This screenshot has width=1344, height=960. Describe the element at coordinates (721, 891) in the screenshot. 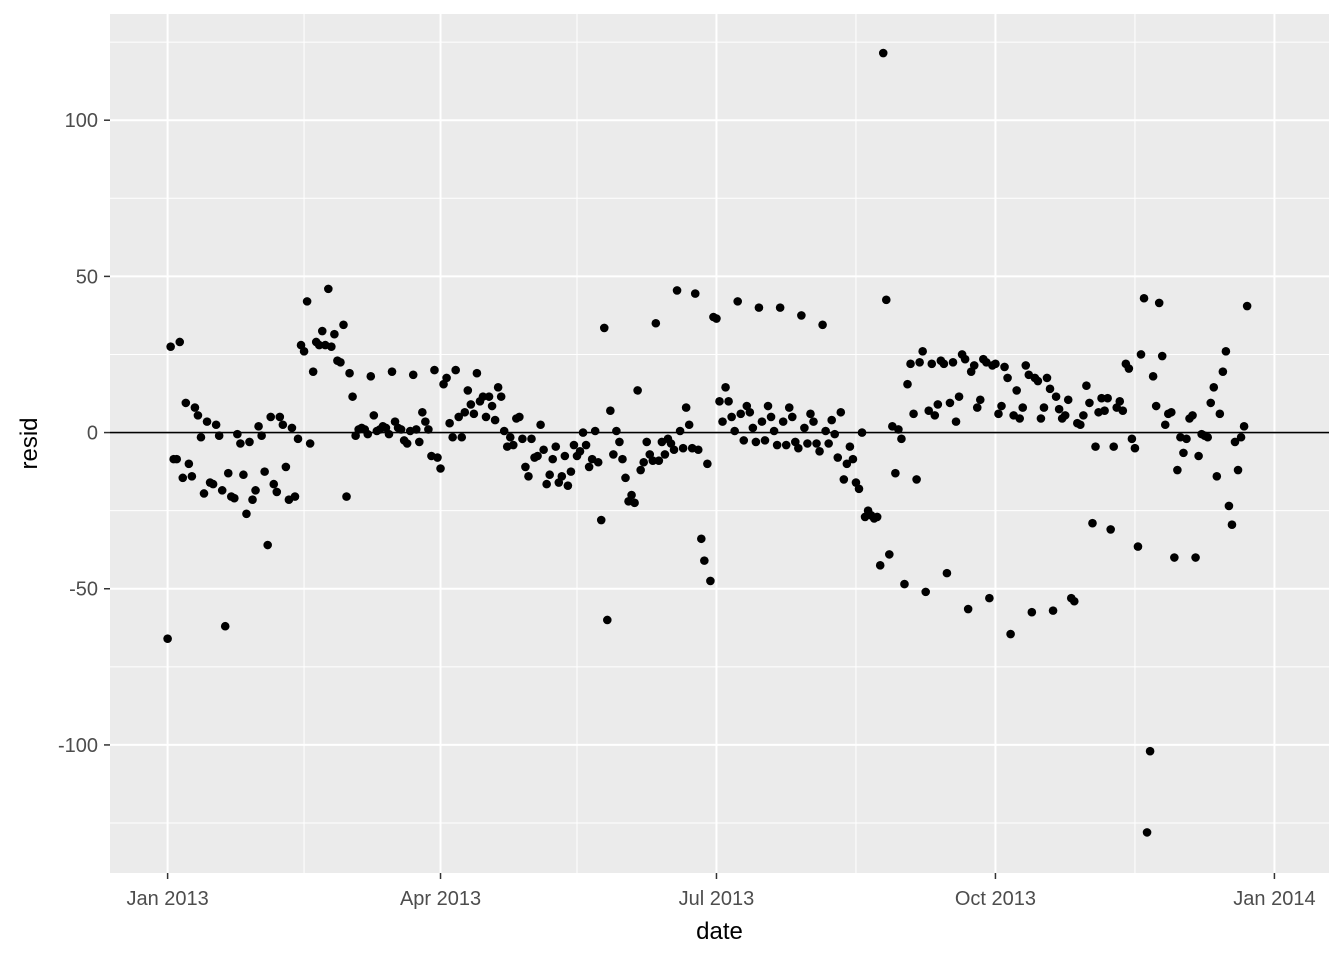

I see `x-axis: Jan 2013 Apr 2013 Jul 2013 Oct 2013 Jan 2014` at that location.